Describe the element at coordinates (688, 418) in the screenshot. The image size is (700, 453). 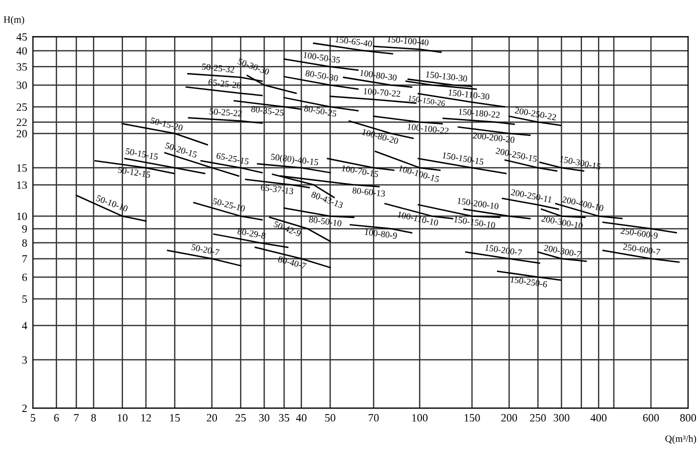
I see `x-tick-label: 800` at that location.